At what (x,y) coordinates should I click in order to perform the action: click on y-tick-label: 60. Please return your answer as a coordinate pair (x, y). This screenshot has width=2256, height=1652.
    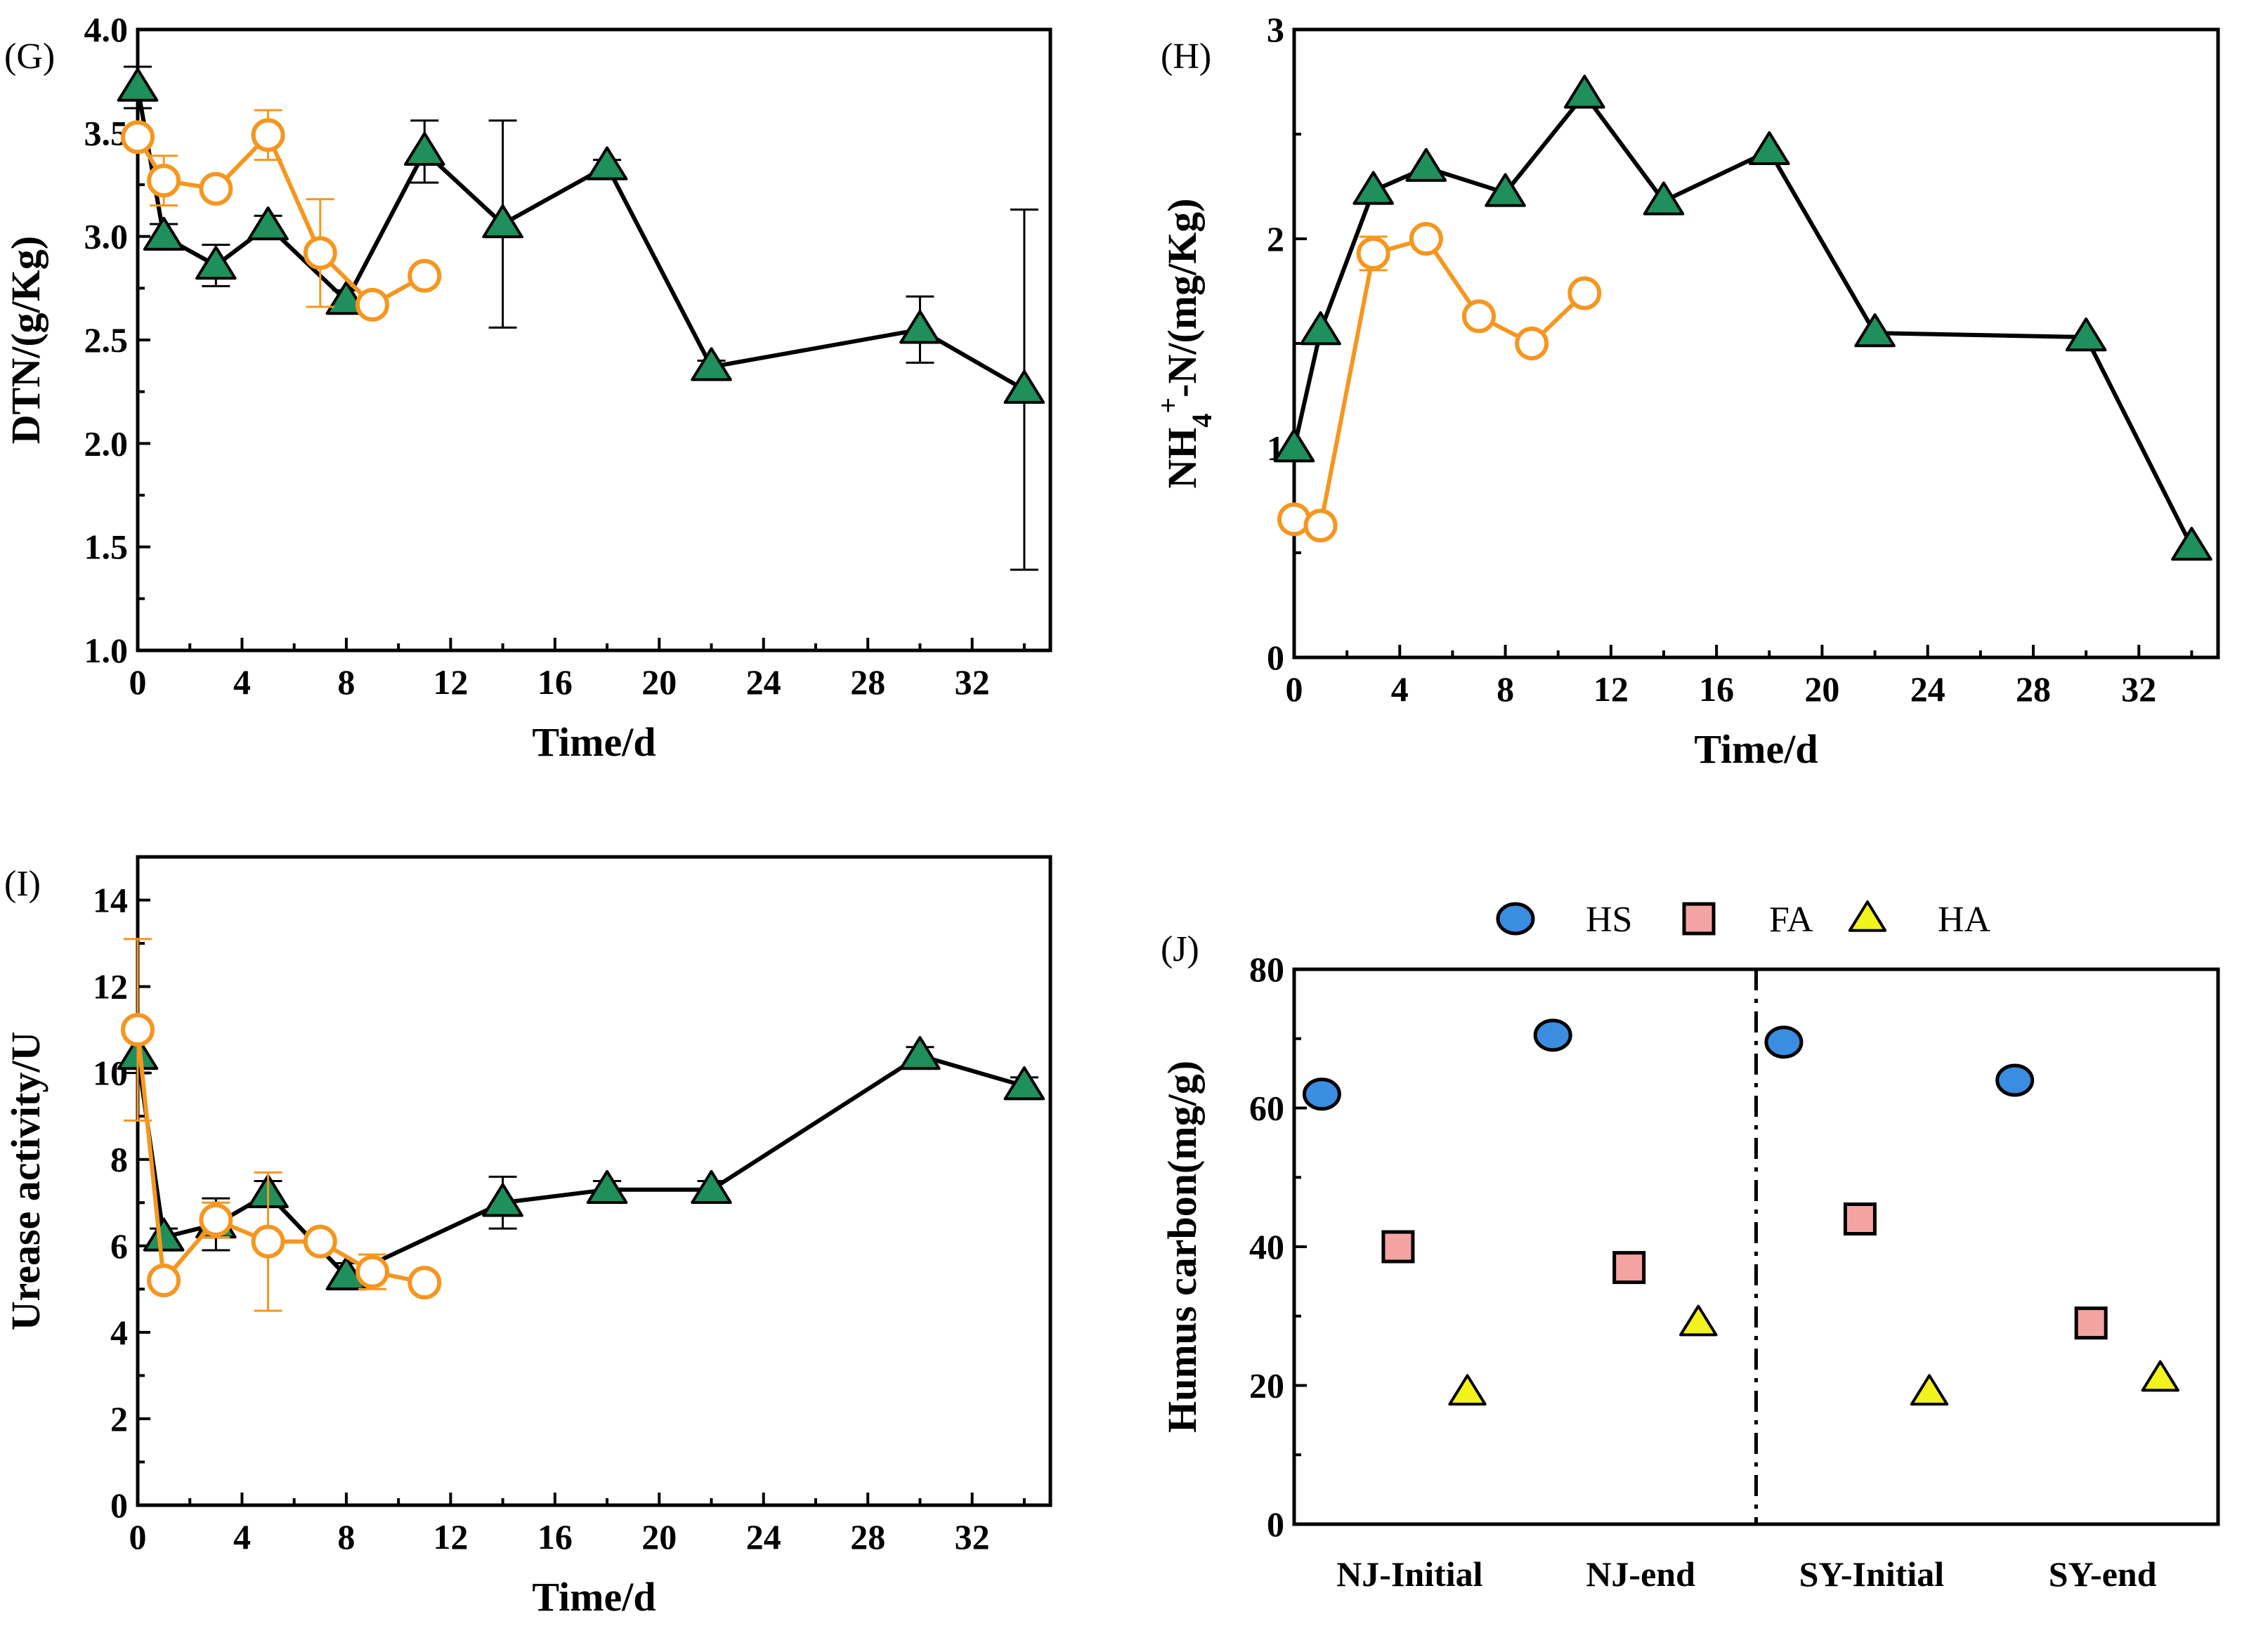
    Looking at the image, I should click on (1266, 1108).